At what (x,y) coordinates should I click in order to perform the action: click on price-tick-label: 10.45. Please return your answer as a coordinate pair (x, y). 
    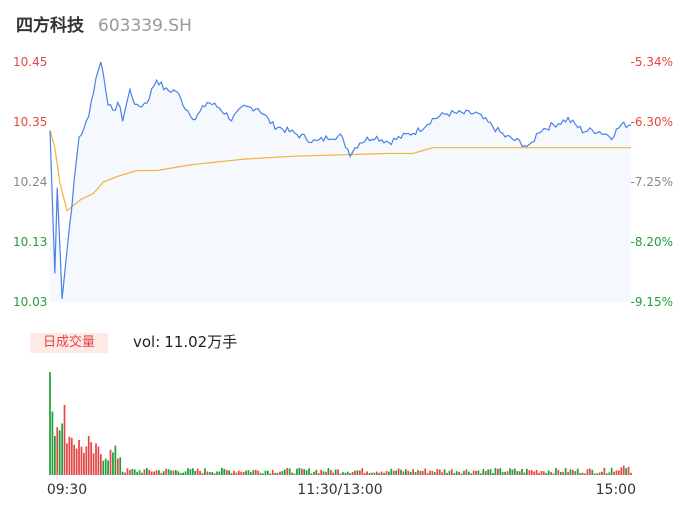
    Looking at the image, I should click on (30, 62).